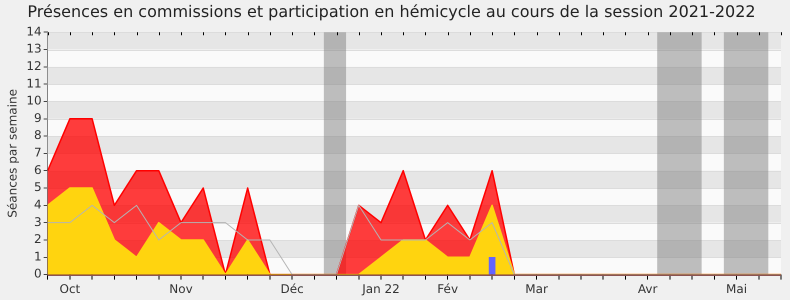 This screenshot has height=300, width=790. I want to click on x-tick-label: Fév, so click(447, 289).